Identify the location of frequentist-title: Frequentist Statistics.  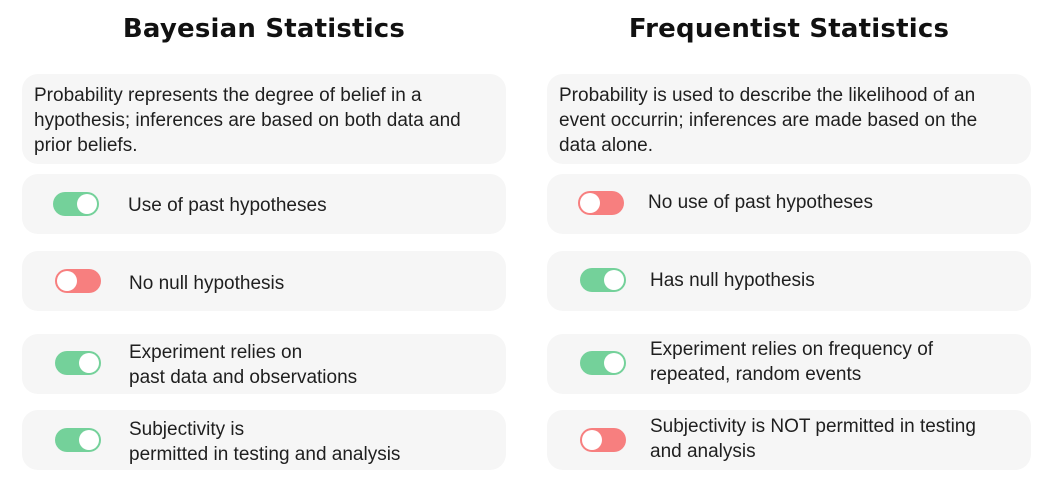
(789, 29).